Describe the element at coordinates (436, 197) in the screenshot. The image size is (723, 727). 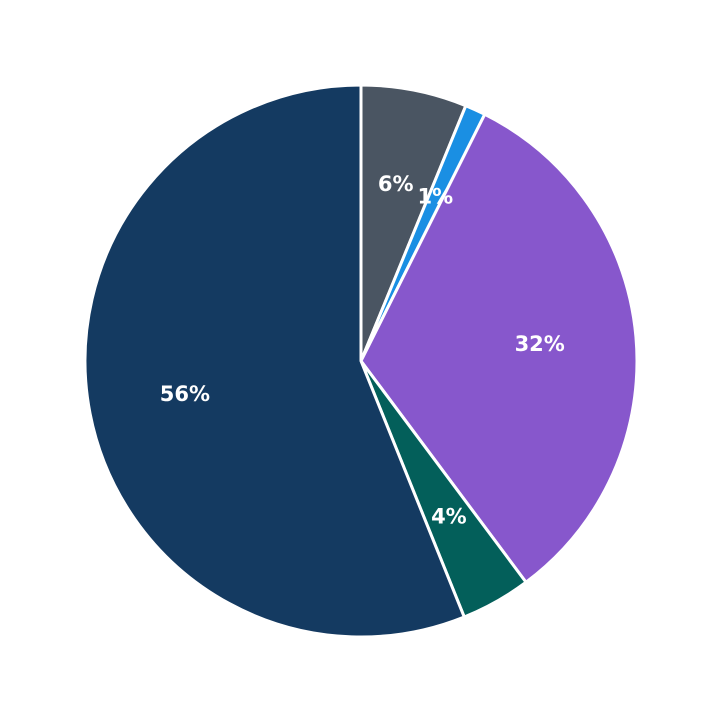
I see `data-label: 1%` at that location.